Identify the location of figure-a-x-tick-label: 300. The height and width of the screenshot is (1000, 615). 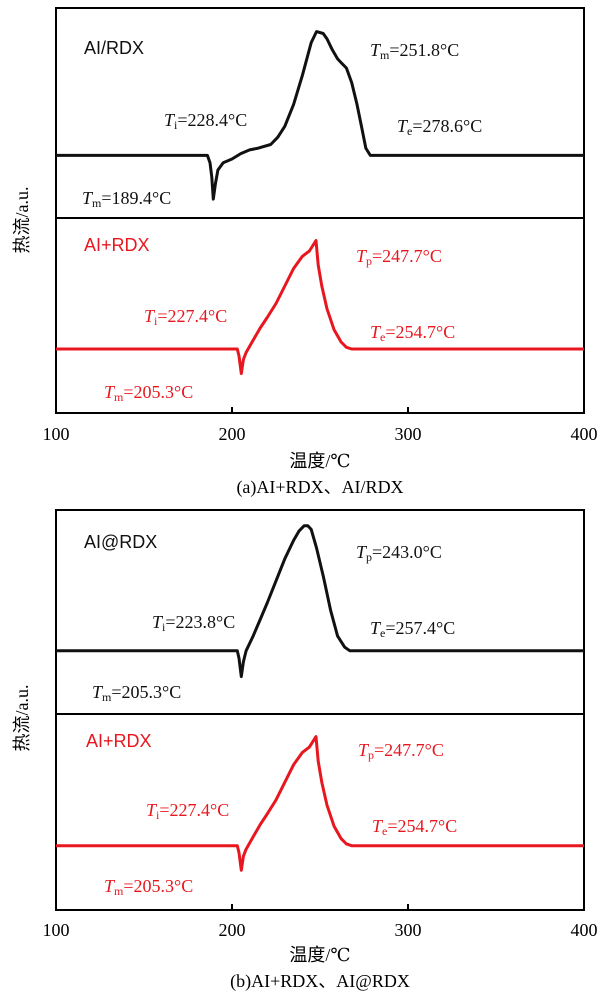
(408, 434).